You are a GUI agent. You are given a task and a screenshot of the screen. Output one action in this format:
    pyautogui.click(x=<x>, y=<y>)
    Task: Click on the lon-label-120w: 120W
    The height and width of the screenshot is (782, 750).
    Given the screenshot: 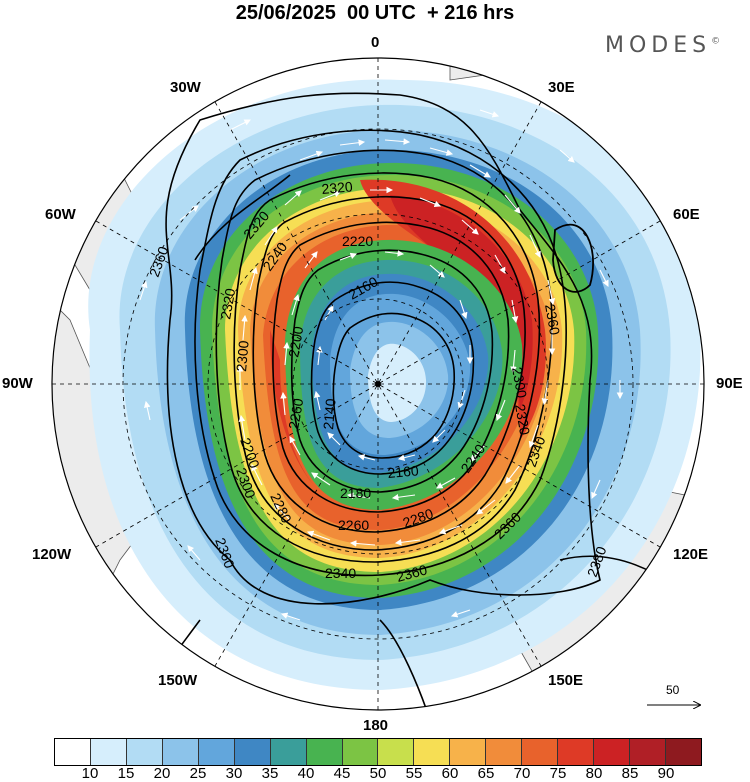 What is the action you would take?
    pyautogui.click(x=52, y=554)
    